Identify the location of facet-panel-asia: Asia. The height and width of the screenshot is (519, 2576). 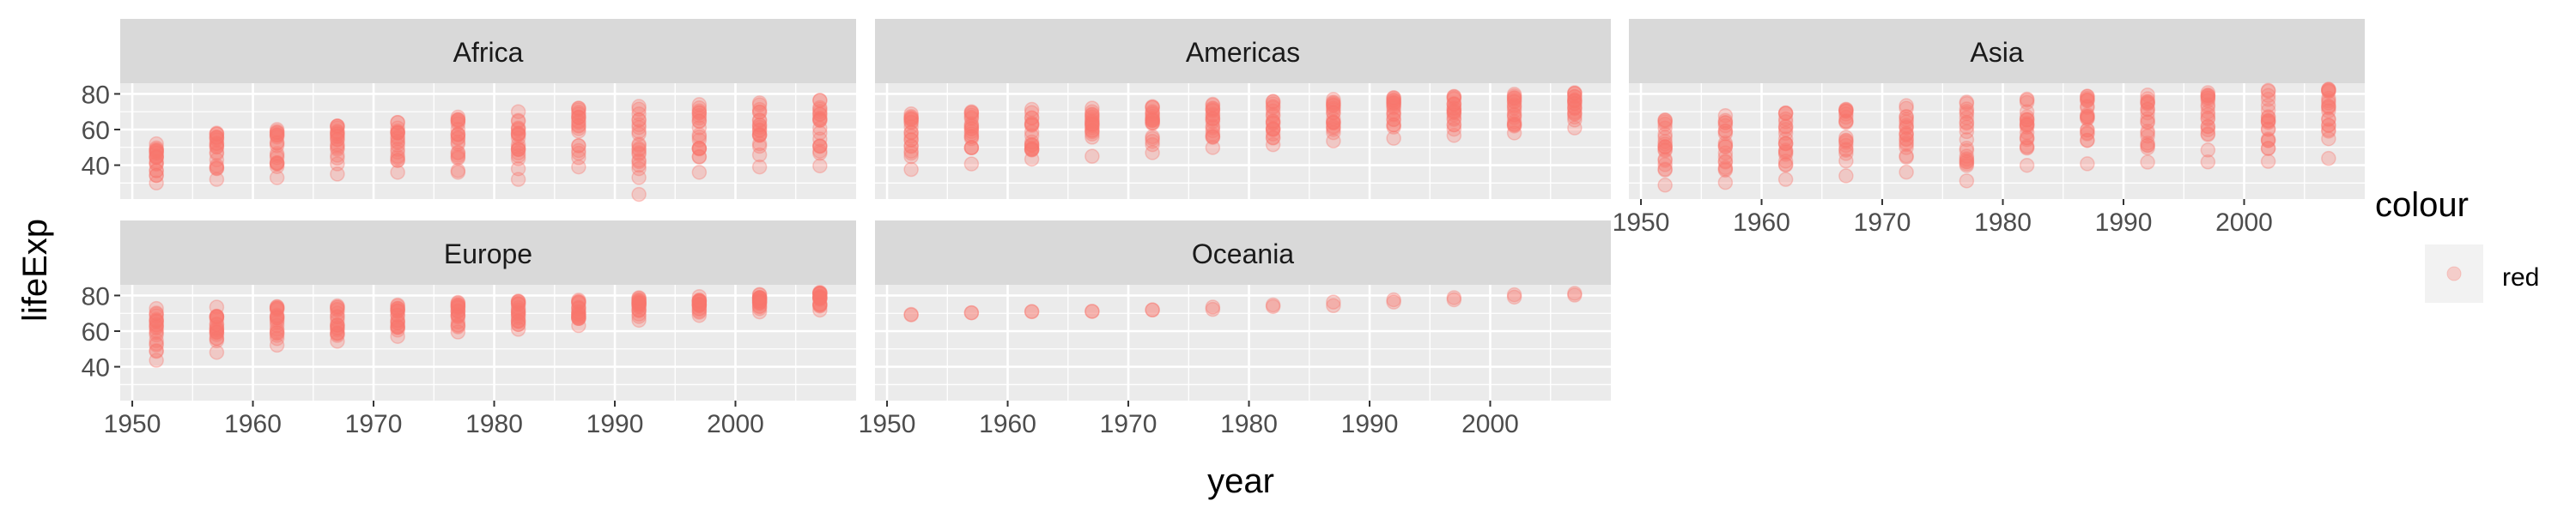
(1997, 109).